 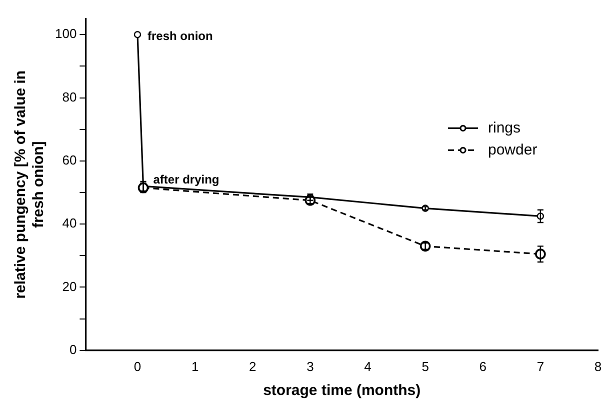 I want to click on y-axis-title: relative pungency [% of value in fresh onion], so click(x=30, y=184).